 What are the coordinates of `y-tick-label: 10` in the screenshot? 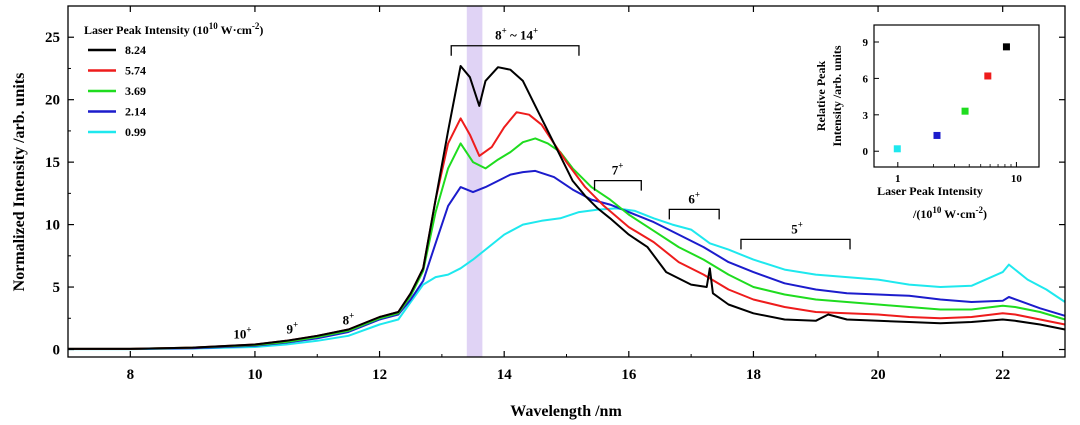 It's located at (52, 226).